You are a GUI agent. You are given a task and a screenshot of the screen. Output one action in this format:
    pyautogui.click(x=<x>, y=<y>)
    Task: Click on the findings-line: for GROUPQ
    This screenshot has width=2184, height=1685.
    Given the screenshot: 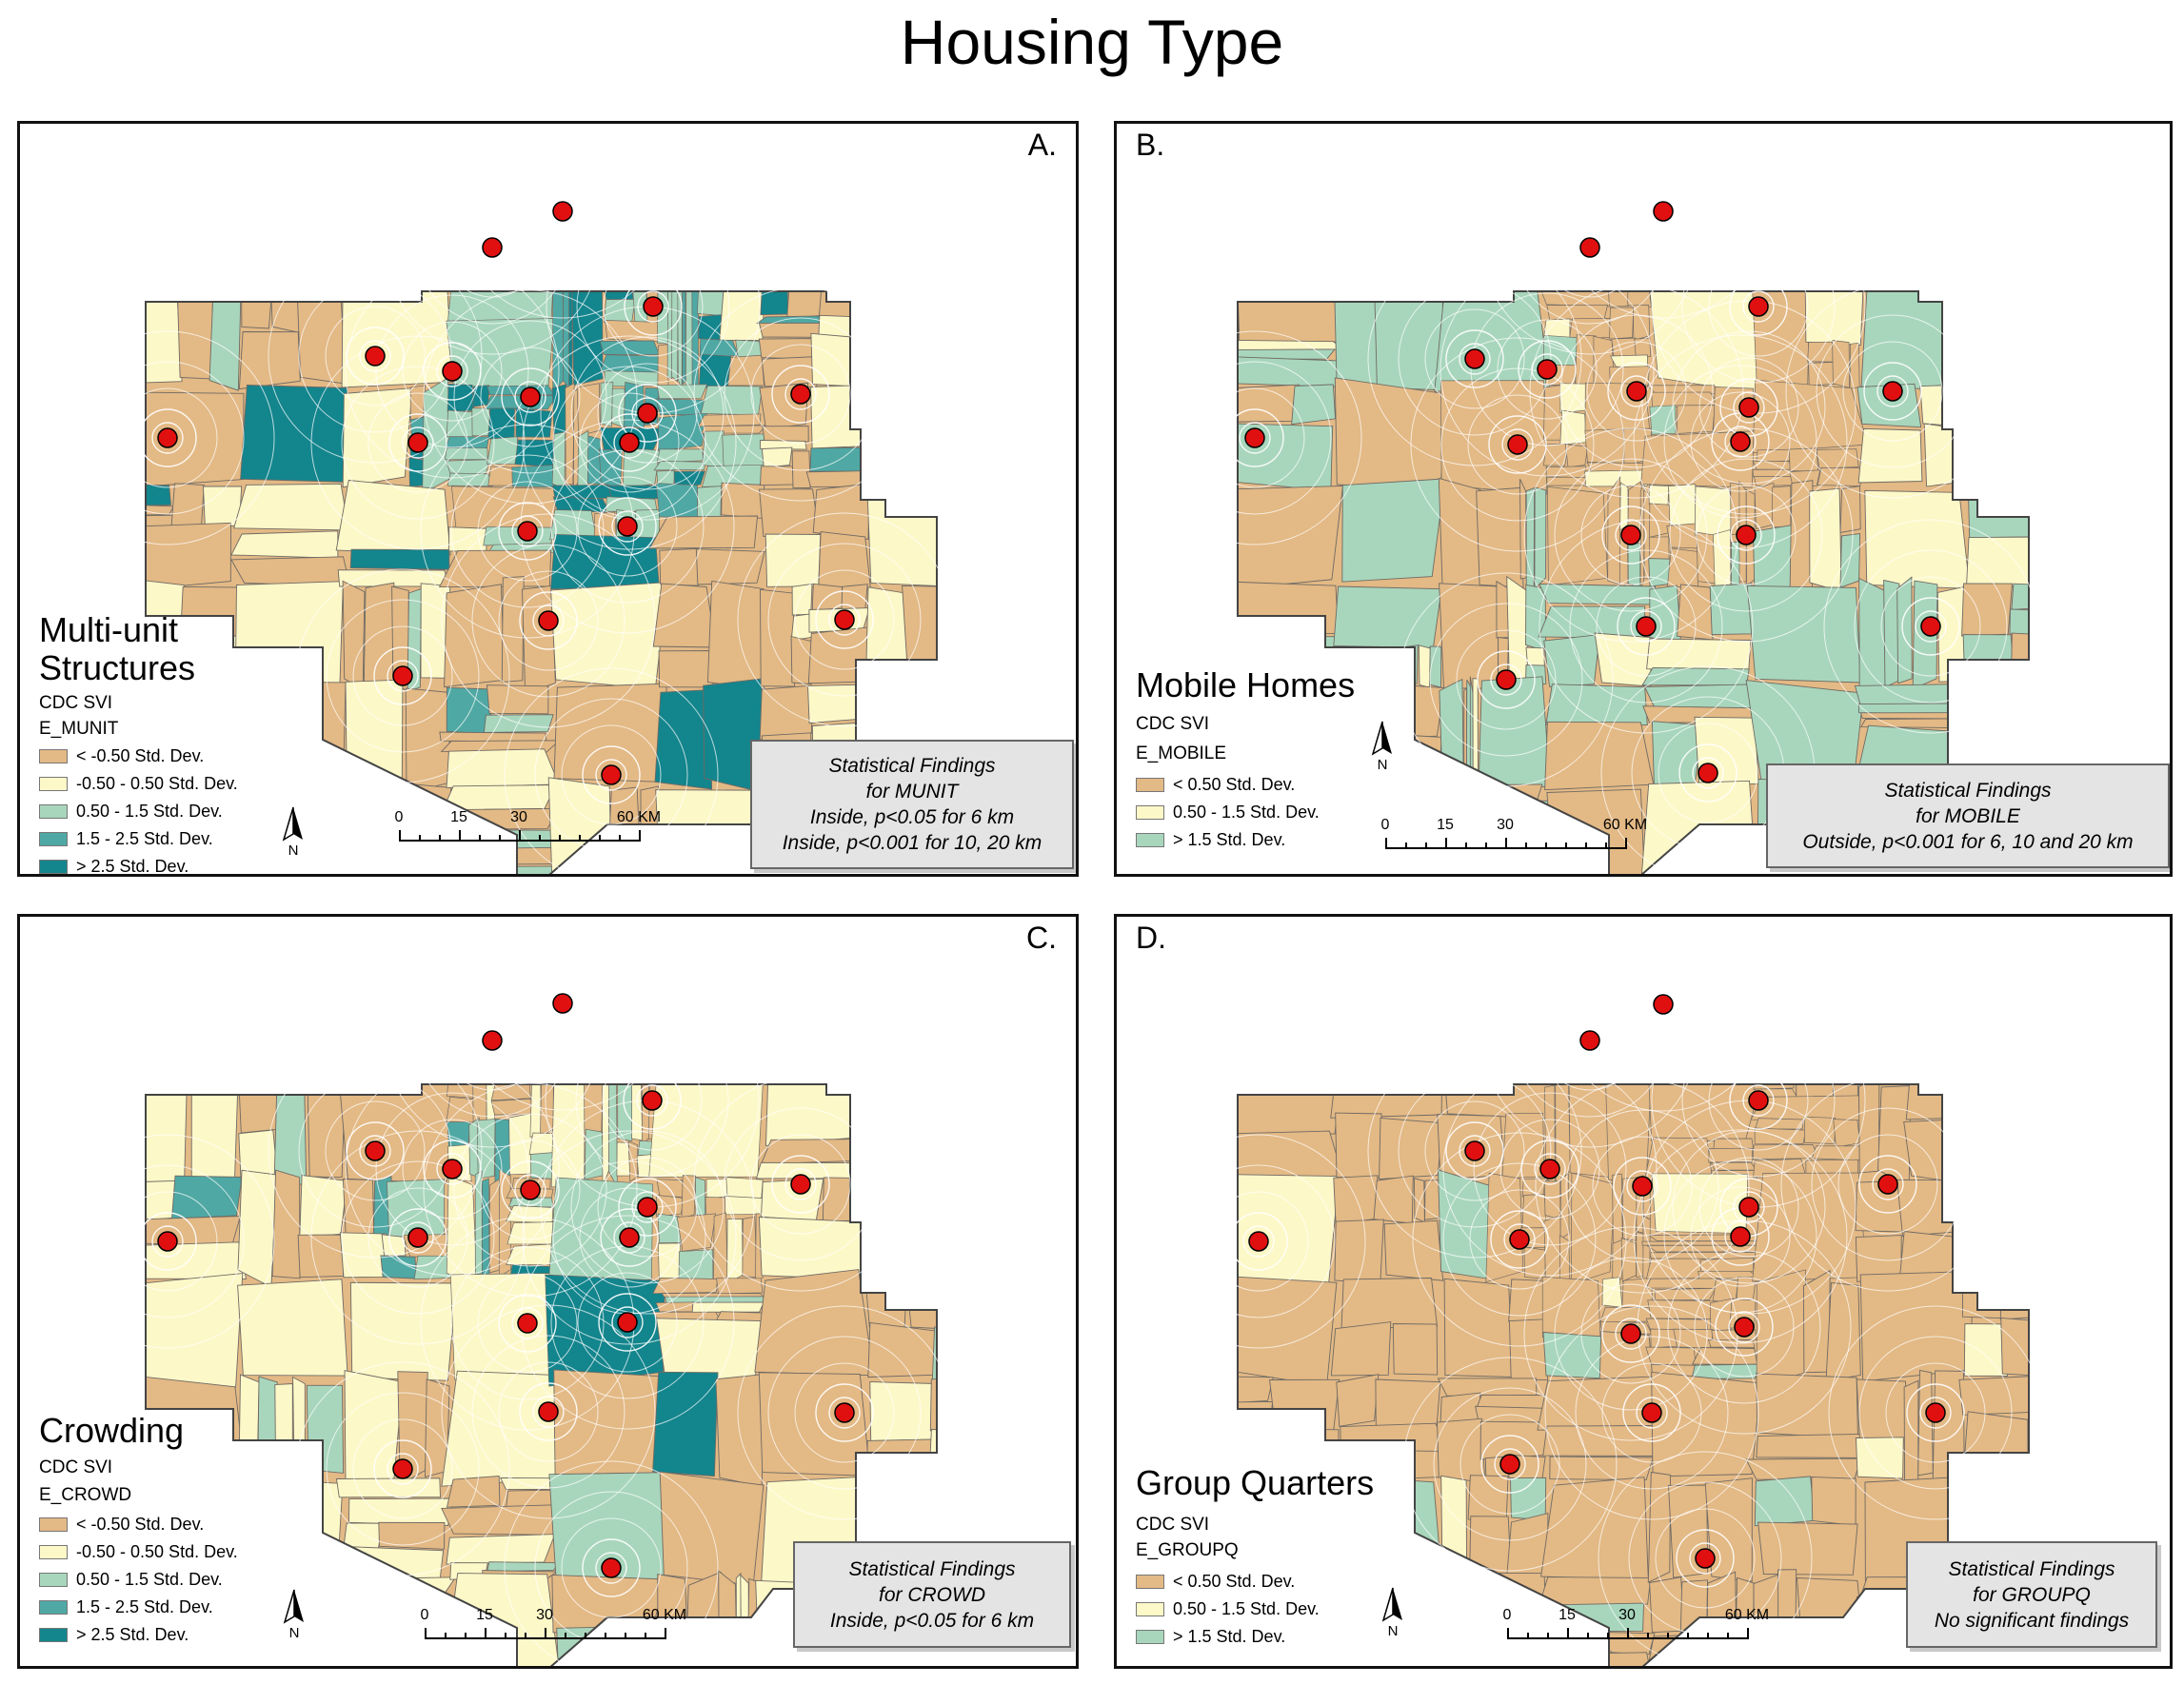 What is the action you would take?
    pyautogui.click(x=2032, y=1594)
    